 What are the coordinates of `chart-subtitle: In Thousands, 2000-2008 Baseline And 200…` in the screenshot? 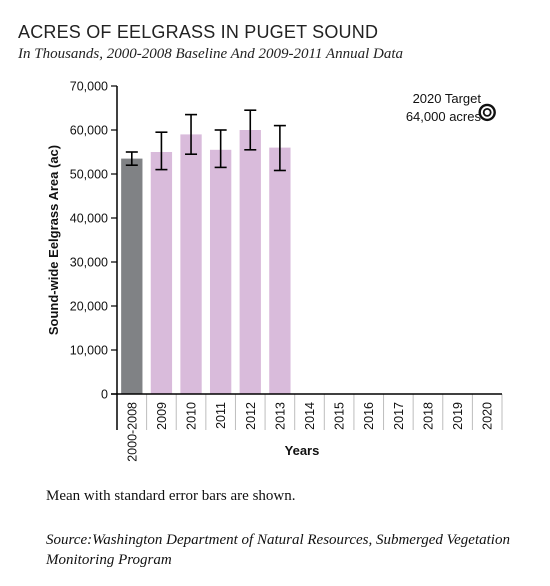 It's located at (210, 54).